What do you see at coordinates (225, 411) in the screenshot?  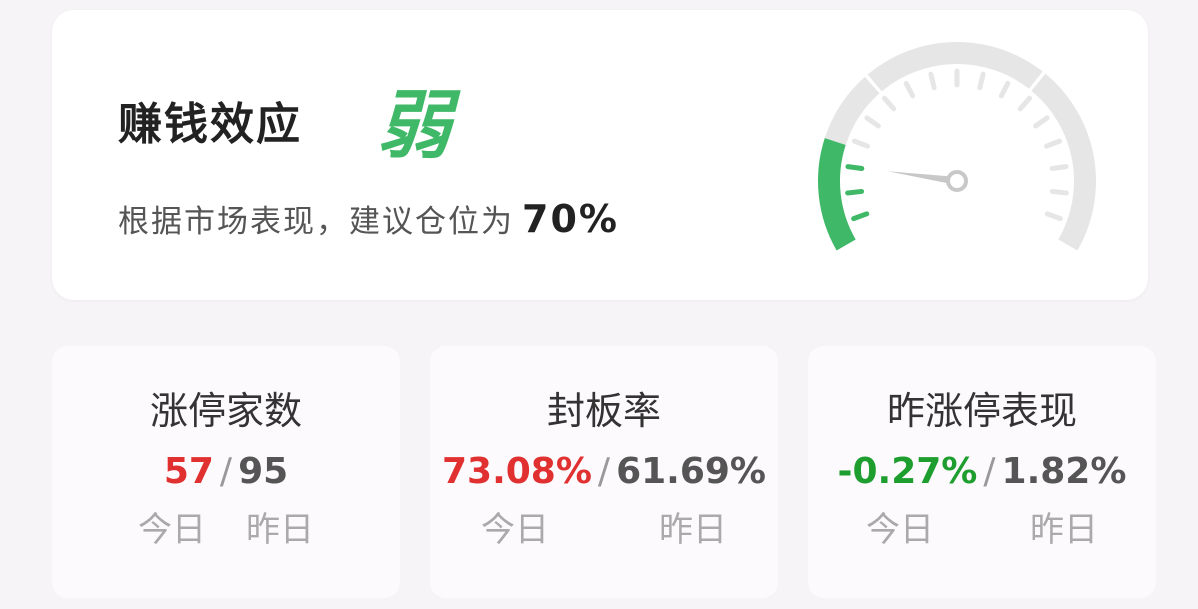 I see `stat-title: 涨停家数` at bounding box center [225, 411].